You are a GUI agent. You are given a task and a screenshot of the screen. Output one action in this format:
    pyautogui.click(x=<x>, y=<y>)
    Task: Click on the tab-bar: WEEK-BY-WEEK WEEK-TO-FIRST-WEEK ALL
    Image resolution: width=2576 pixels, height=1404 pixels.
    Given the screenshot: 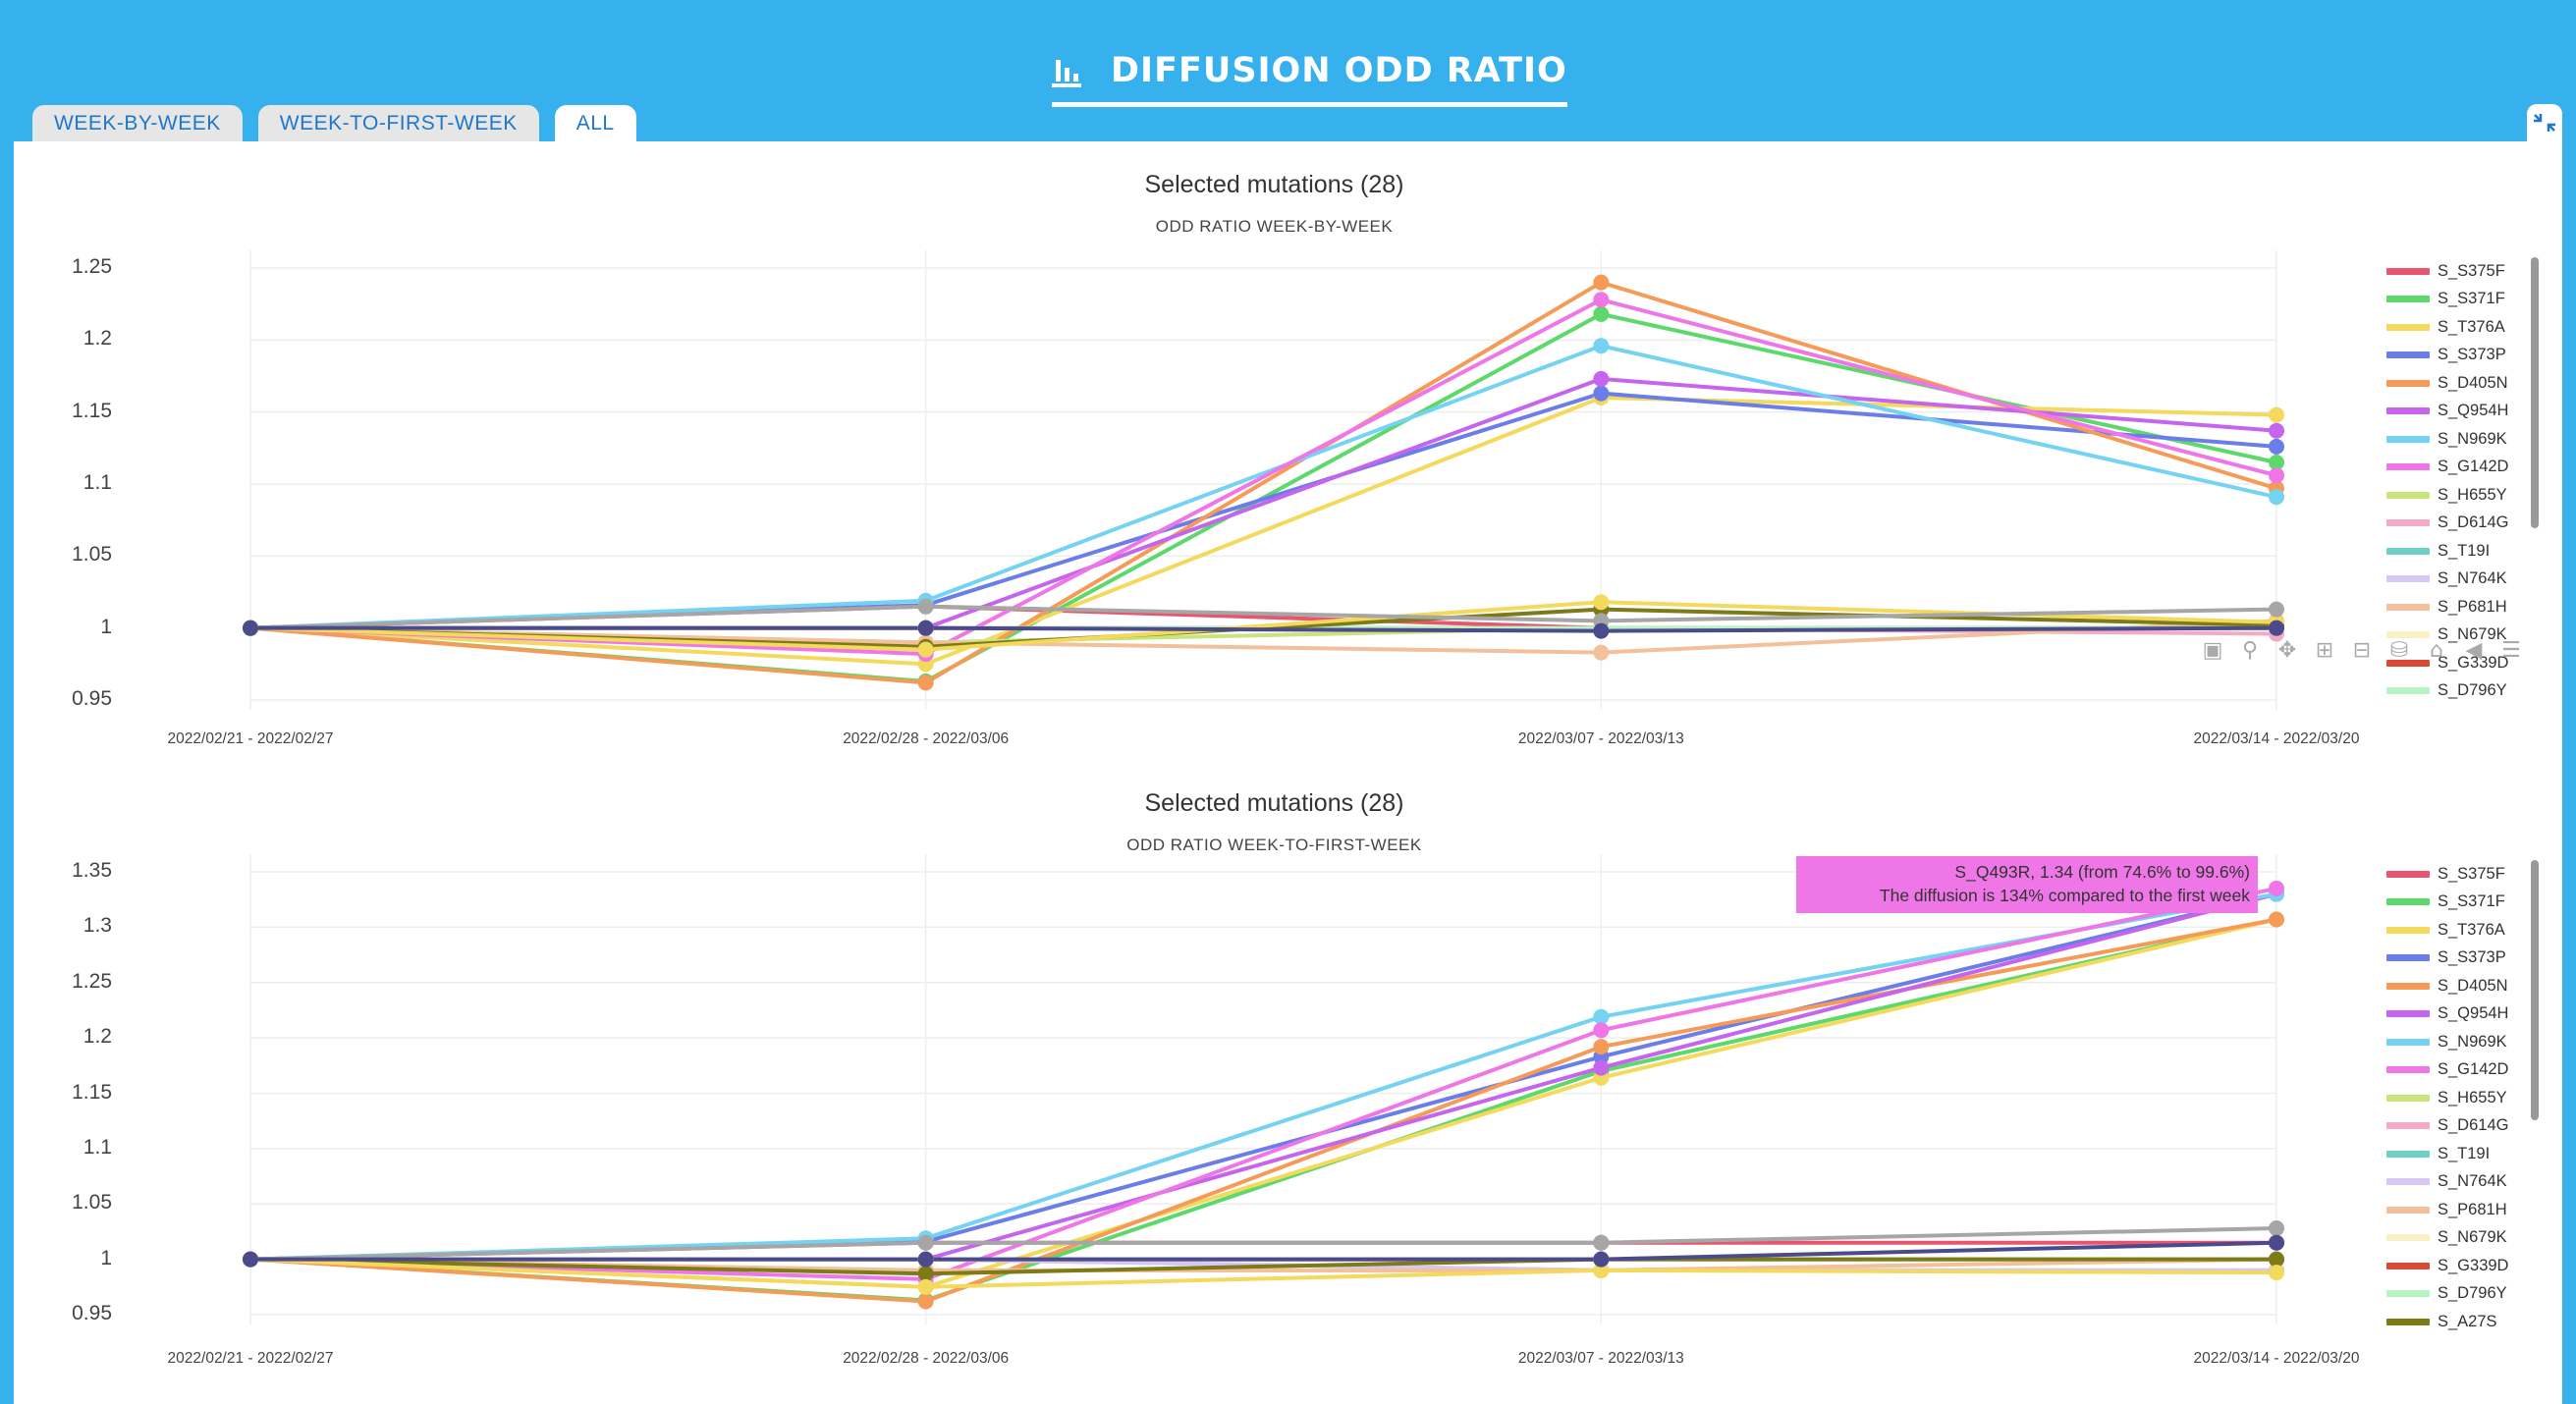 What is the action you would take?
    pyautogui.click(x=334, y=123)
    